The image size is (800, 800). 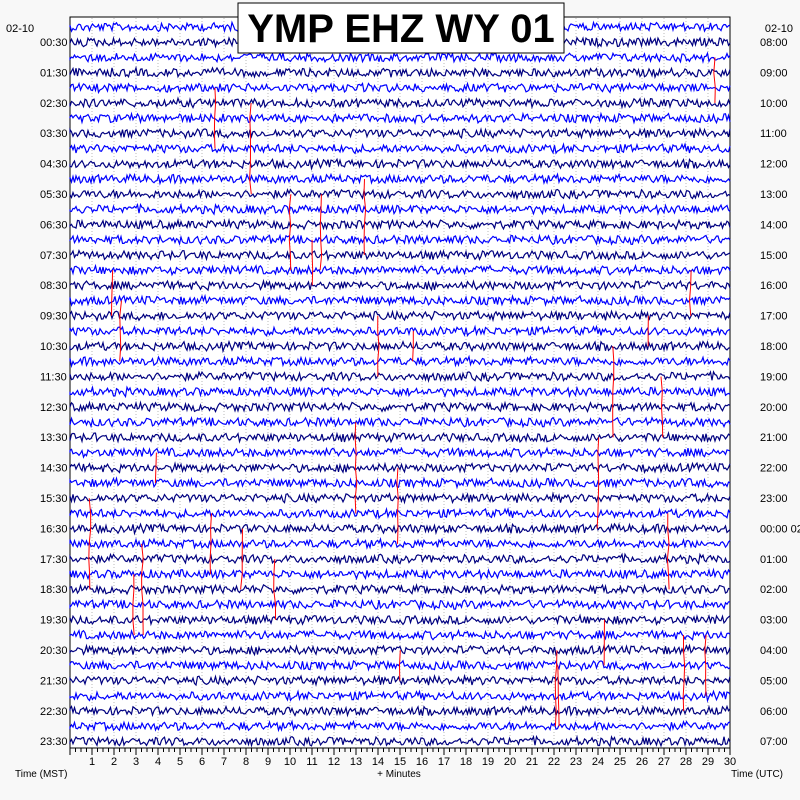 I want to click on left-time-label: 15:30, so click(x=54, y=499).